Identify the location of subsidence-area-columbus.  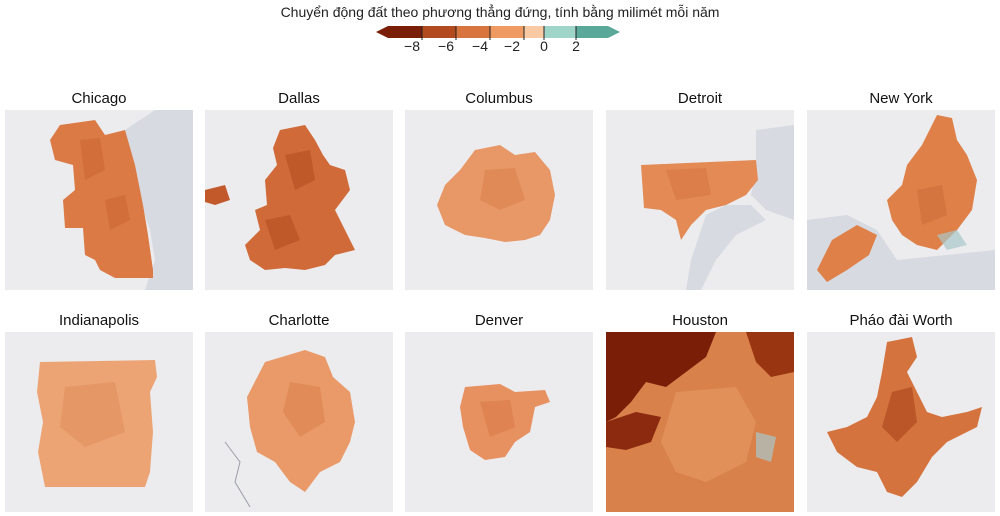
(496, 193).